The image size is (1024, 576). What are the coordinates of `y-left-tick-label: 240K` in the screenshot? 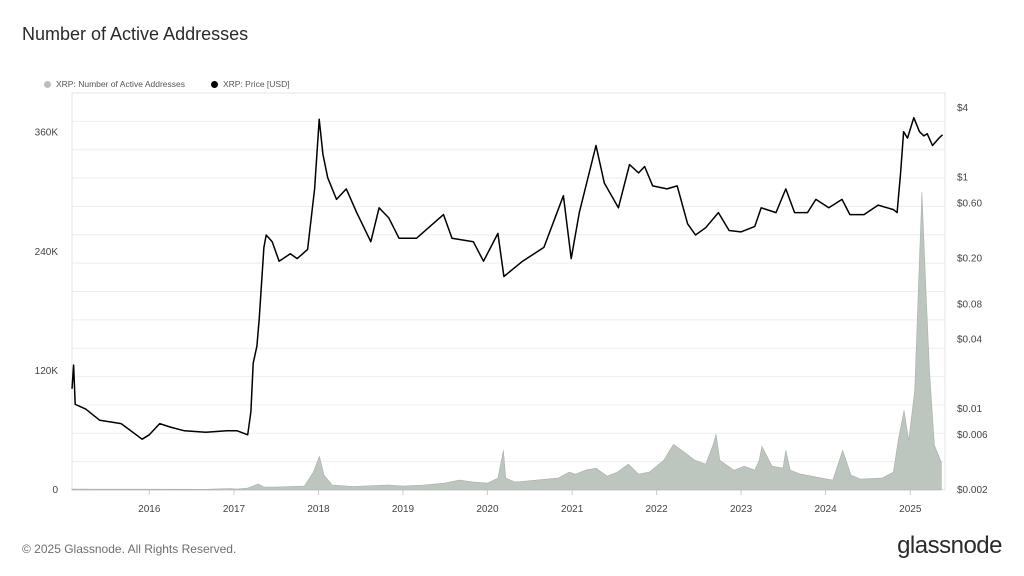 It's located at (47, 252).